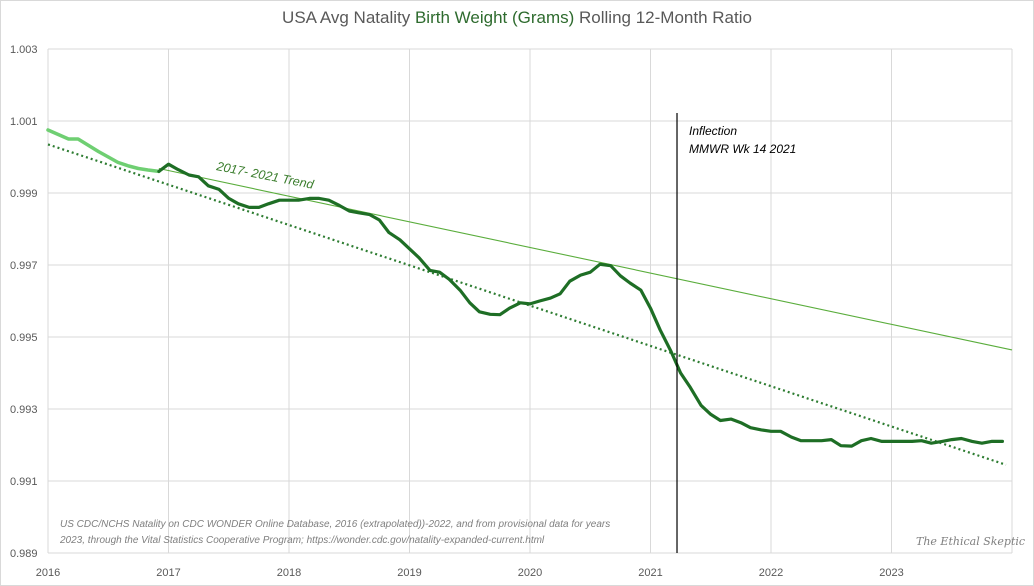 The height and width of the screenshot is (586, 1034). Describe the element at coordinates (289, 573) in the screenshot. I see `x-tick-label: 2018` at that location.